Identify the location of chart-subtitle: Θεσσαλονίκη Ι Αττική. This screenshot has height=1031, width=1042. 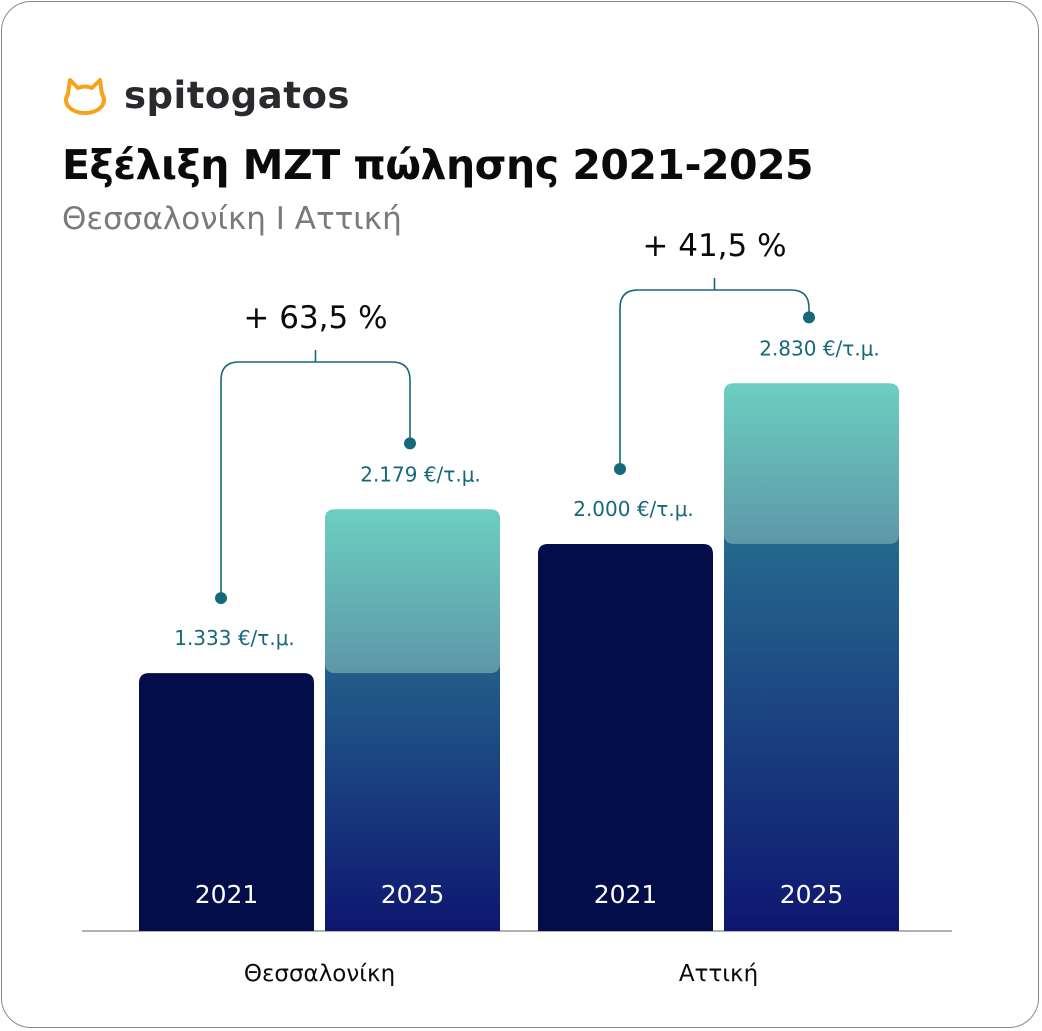
(232, 219).